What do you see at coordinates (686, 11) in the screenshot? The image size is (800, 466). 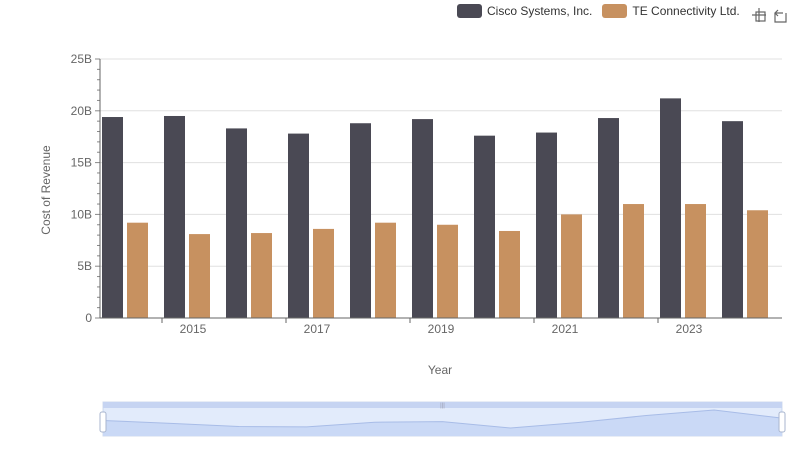 I see `legend-label-te: TE Connectivity Ltd.` at bounding box center [686, 11].